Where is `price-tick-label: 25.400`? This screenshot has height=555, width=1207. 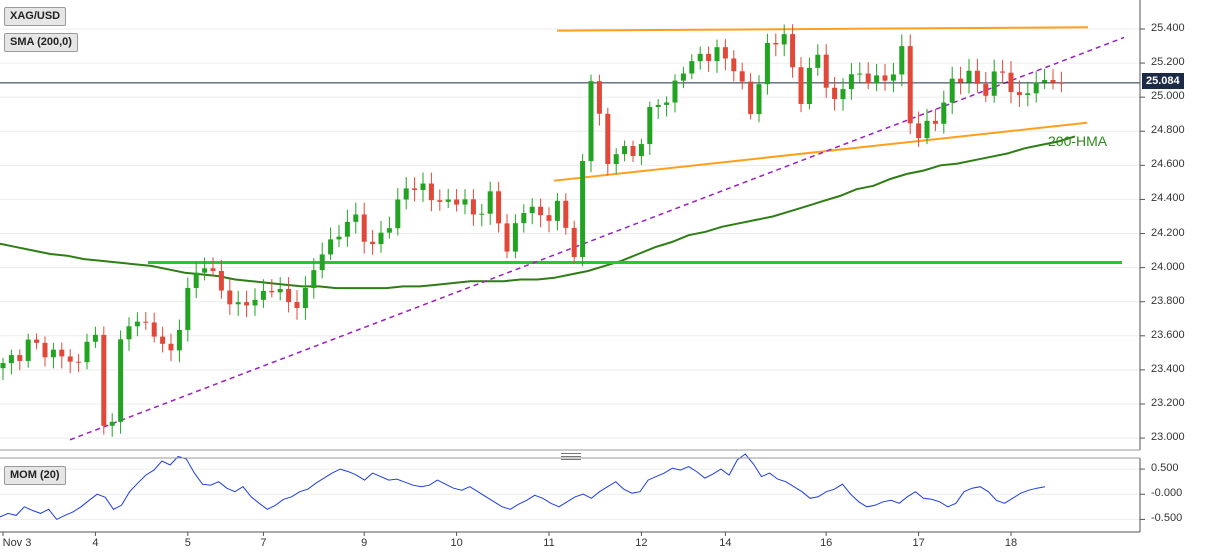
price-tick-label: 25.400 is located at coordinates (1168, 27).